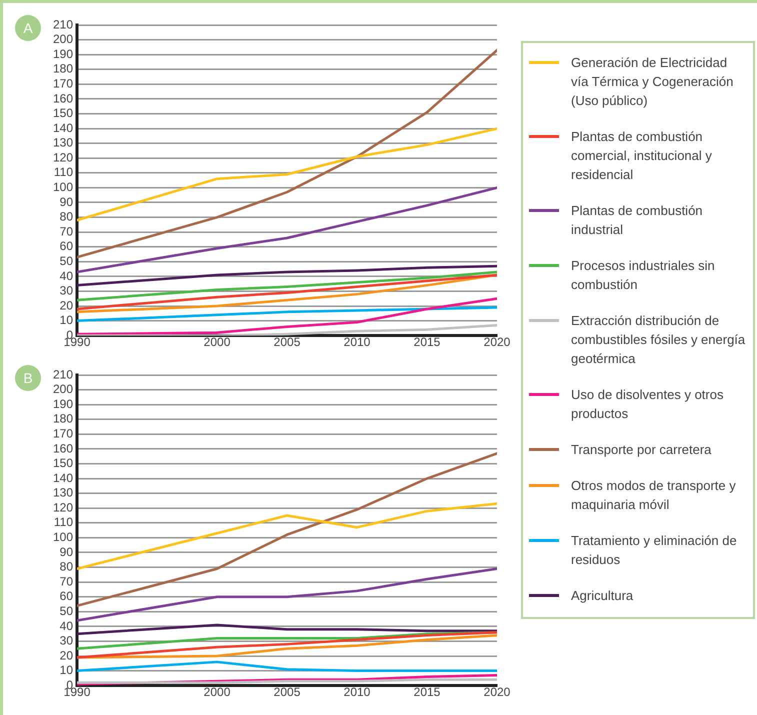 The image size is (757, 715). Describe the element at coordinates (654, 550) in the screenshot. I see `legend-label: Tratamiento y eliminación de residuos` at that location.